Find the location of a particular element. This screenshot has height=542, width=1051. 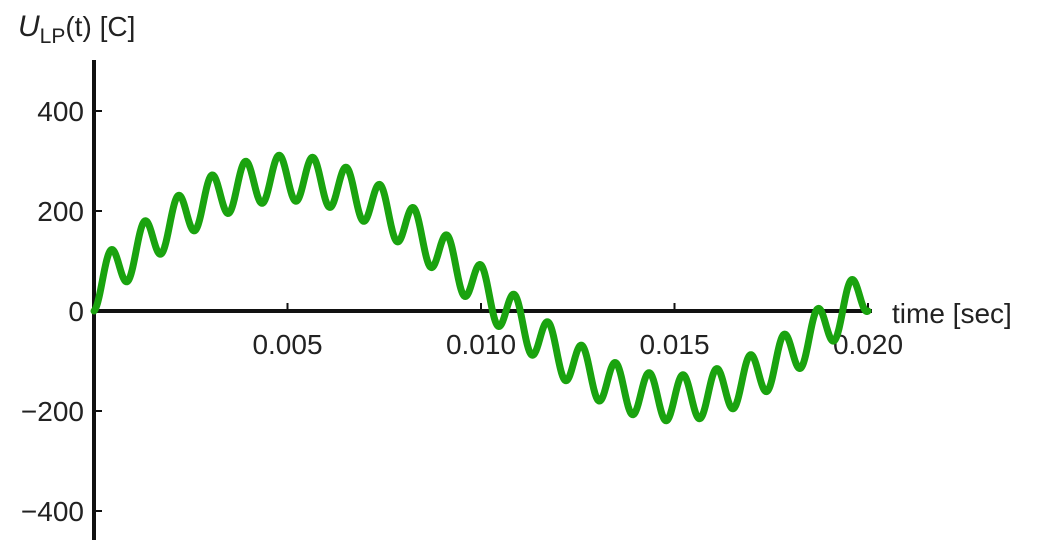

x-ticks: 0.005 0.010 0.015 0.020 is located at coordinates (577, 331).